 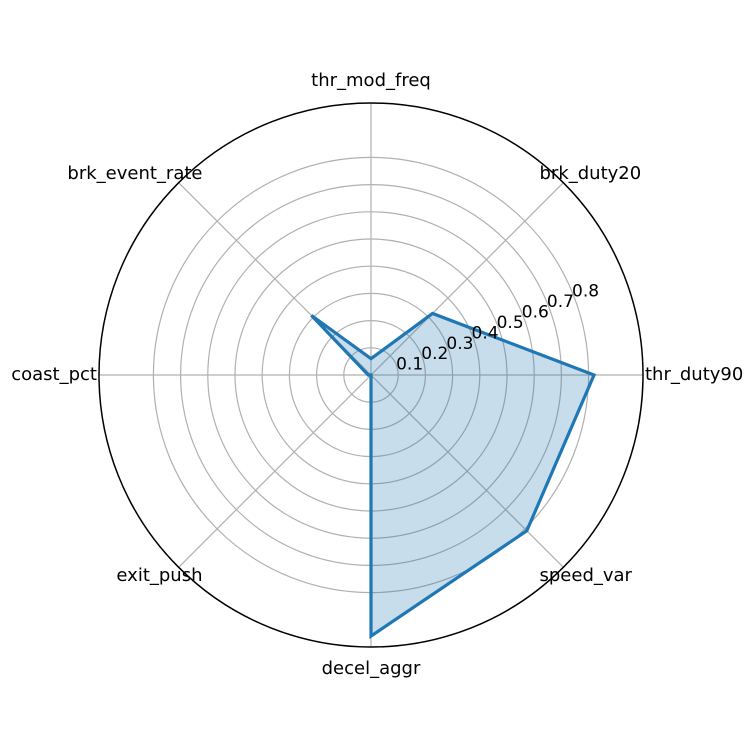 I want to click on category-label-decel_aggr: decel_aggr, so click(x=371, y=668).